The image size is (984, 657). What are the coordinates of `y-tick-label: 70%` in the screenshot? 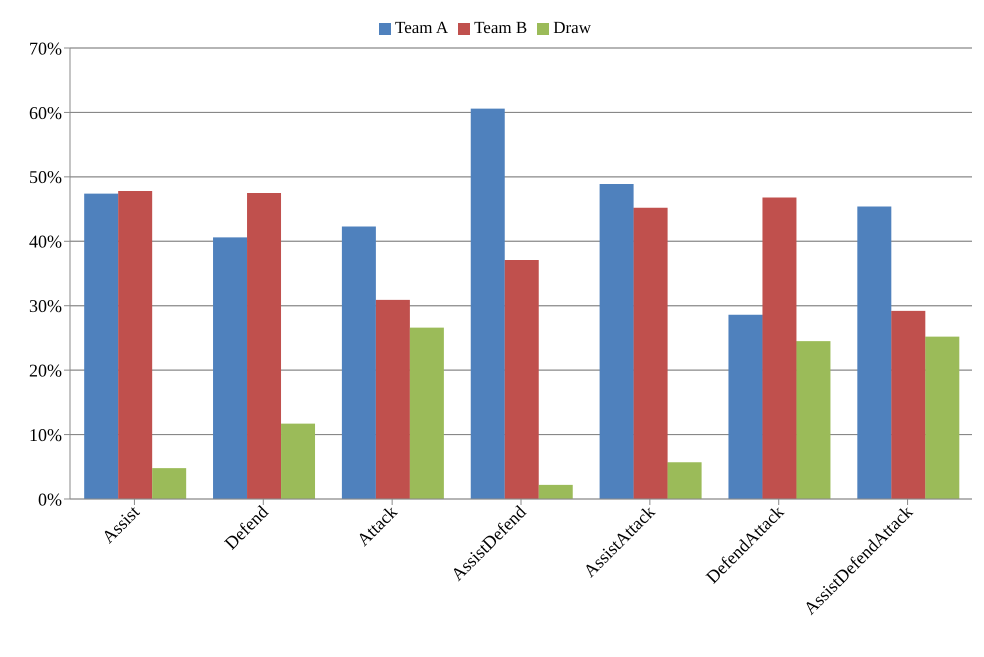 It's located at (45, 48).